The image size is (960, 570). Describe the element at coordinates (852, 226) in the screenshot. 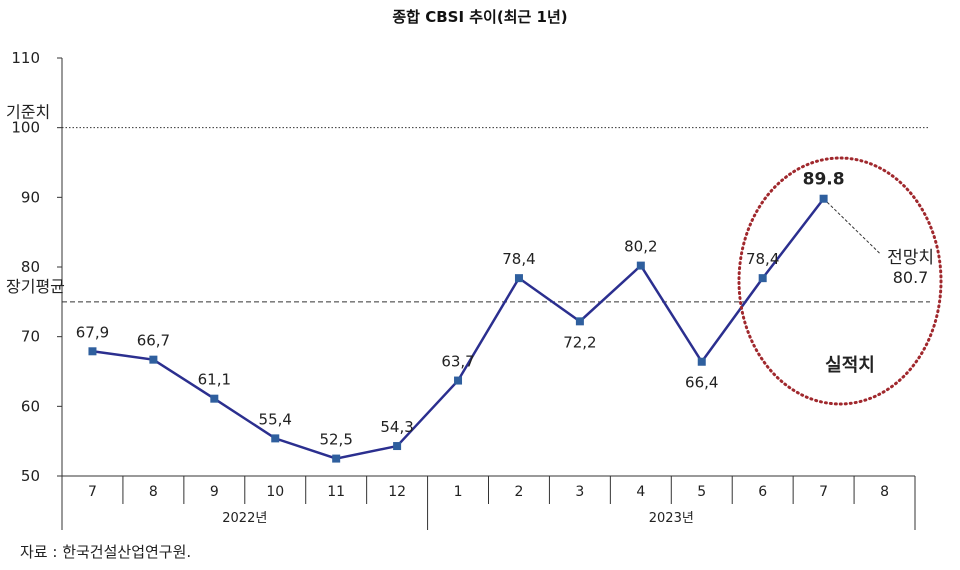

I see `forecast-connector-line` at that location.